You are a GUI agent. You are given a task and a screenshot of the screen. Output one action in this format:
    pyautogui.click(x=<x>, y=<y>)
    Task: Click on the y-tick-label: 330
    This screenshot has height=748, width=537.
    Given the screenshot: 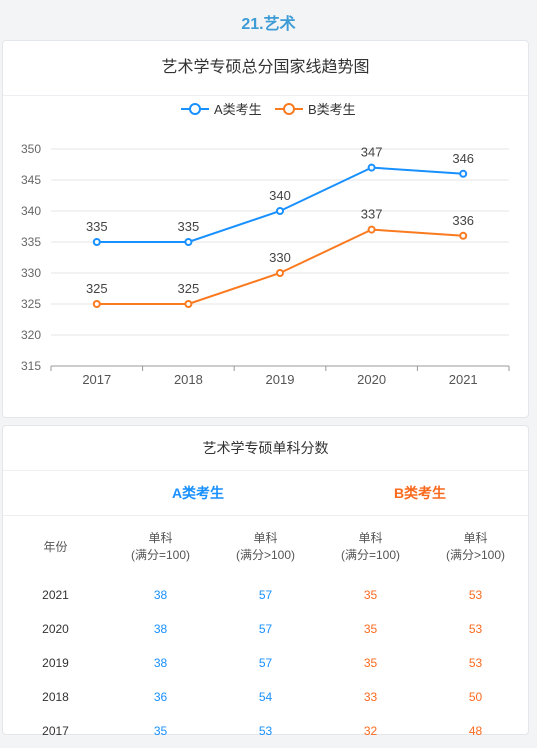 What is the action you would take?
    pyautogui.click(x=31, y=273)
    